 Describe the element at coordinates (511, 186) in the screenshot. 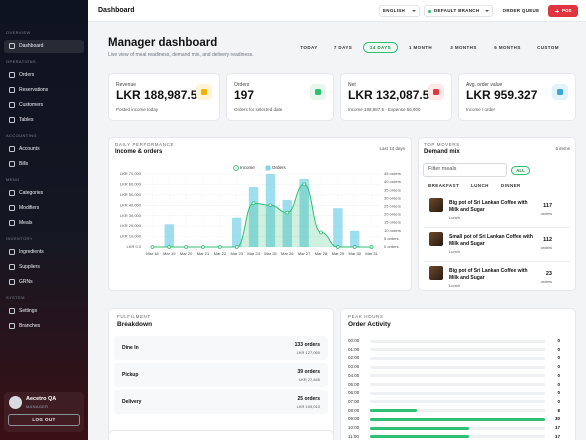

I see `meal-tab: DINNER` at that location.